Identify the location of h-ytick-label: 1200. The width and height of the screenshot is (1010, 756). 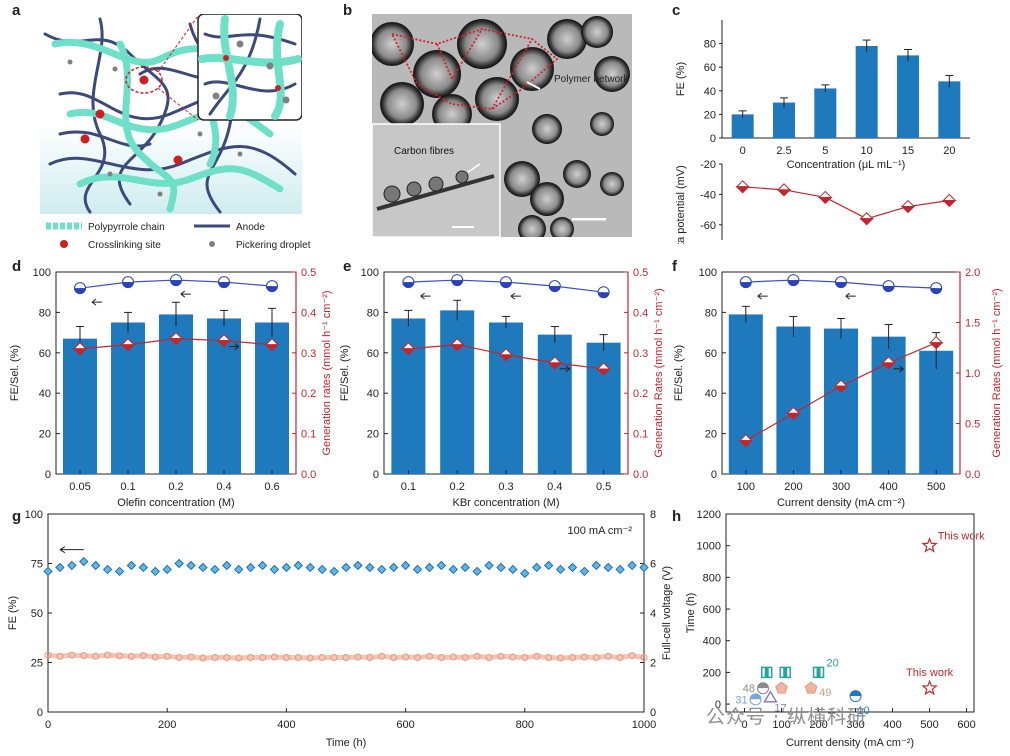
(709, 515).